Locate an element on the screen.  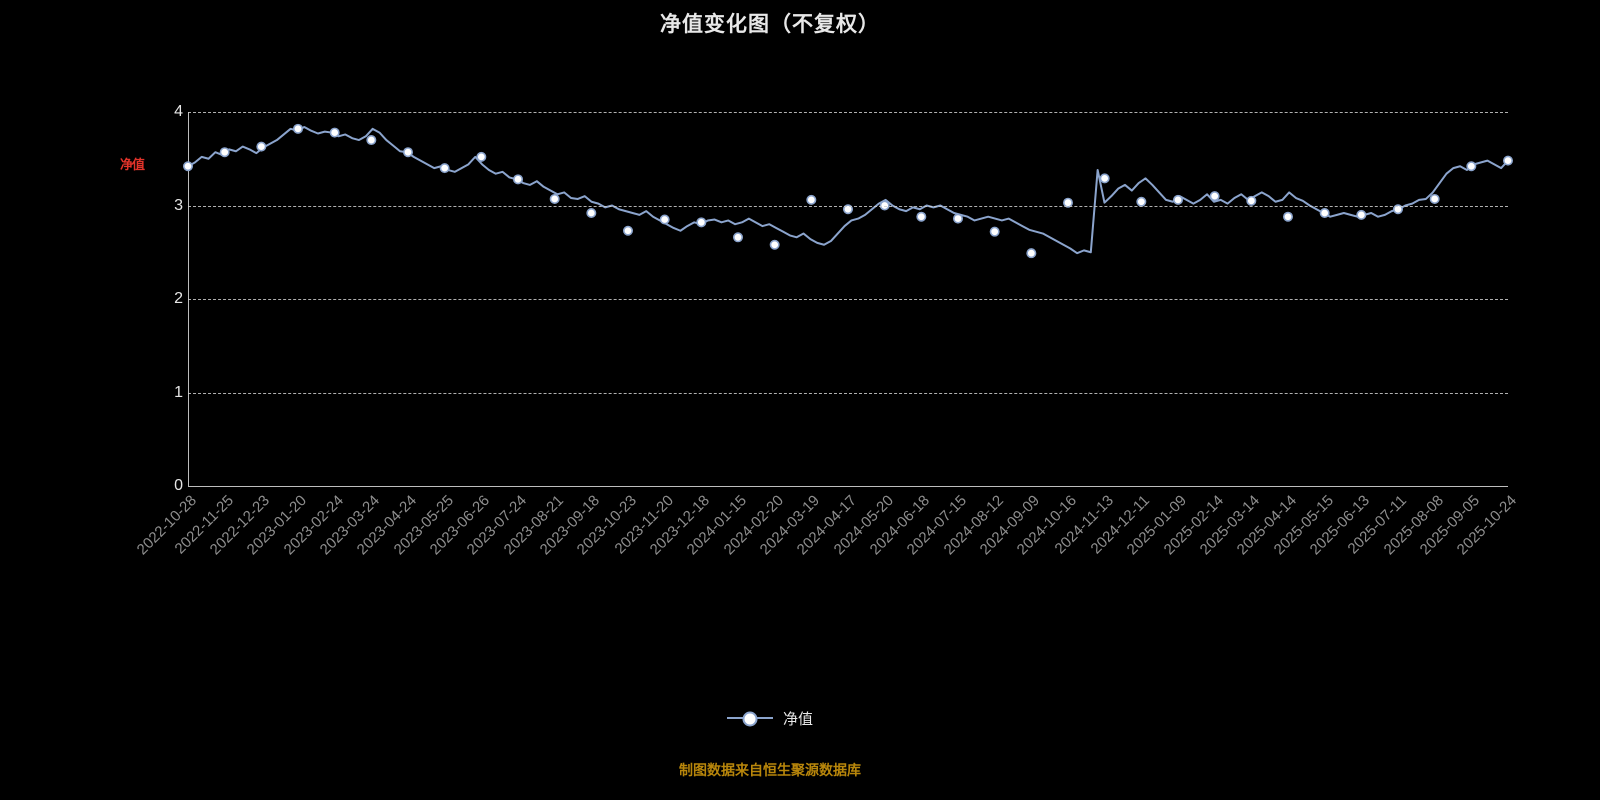
y-tick-2: 2 is located at coordinates (178, 298).